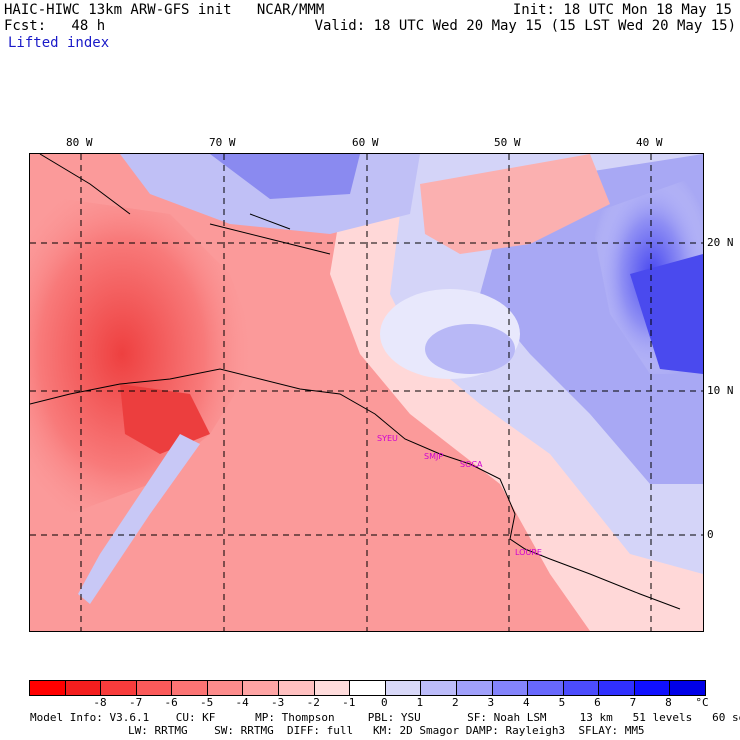 The height and width of the screenshot is (740, 740). What do you see at coordinates (100, 702) in the screenshot?
I see `colorbar-tick-label: -8` at bounding box center [100, 702].